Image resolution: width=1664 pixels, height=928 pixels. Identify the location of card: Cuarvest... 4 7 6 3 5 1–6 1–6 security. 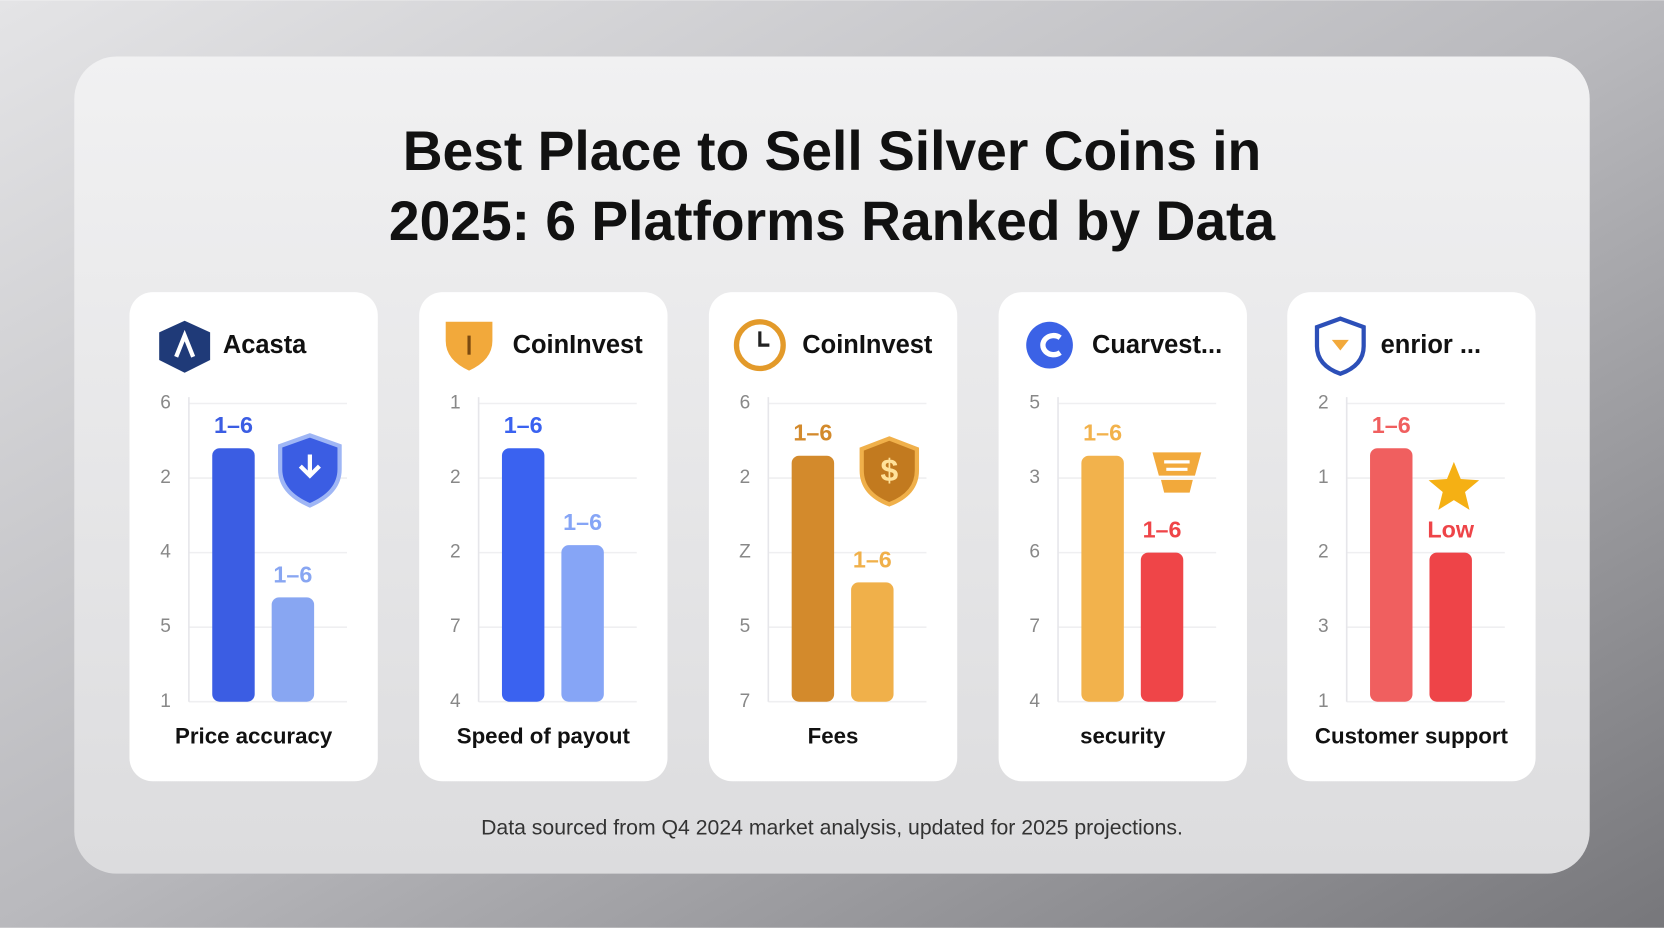
(1122, 537).